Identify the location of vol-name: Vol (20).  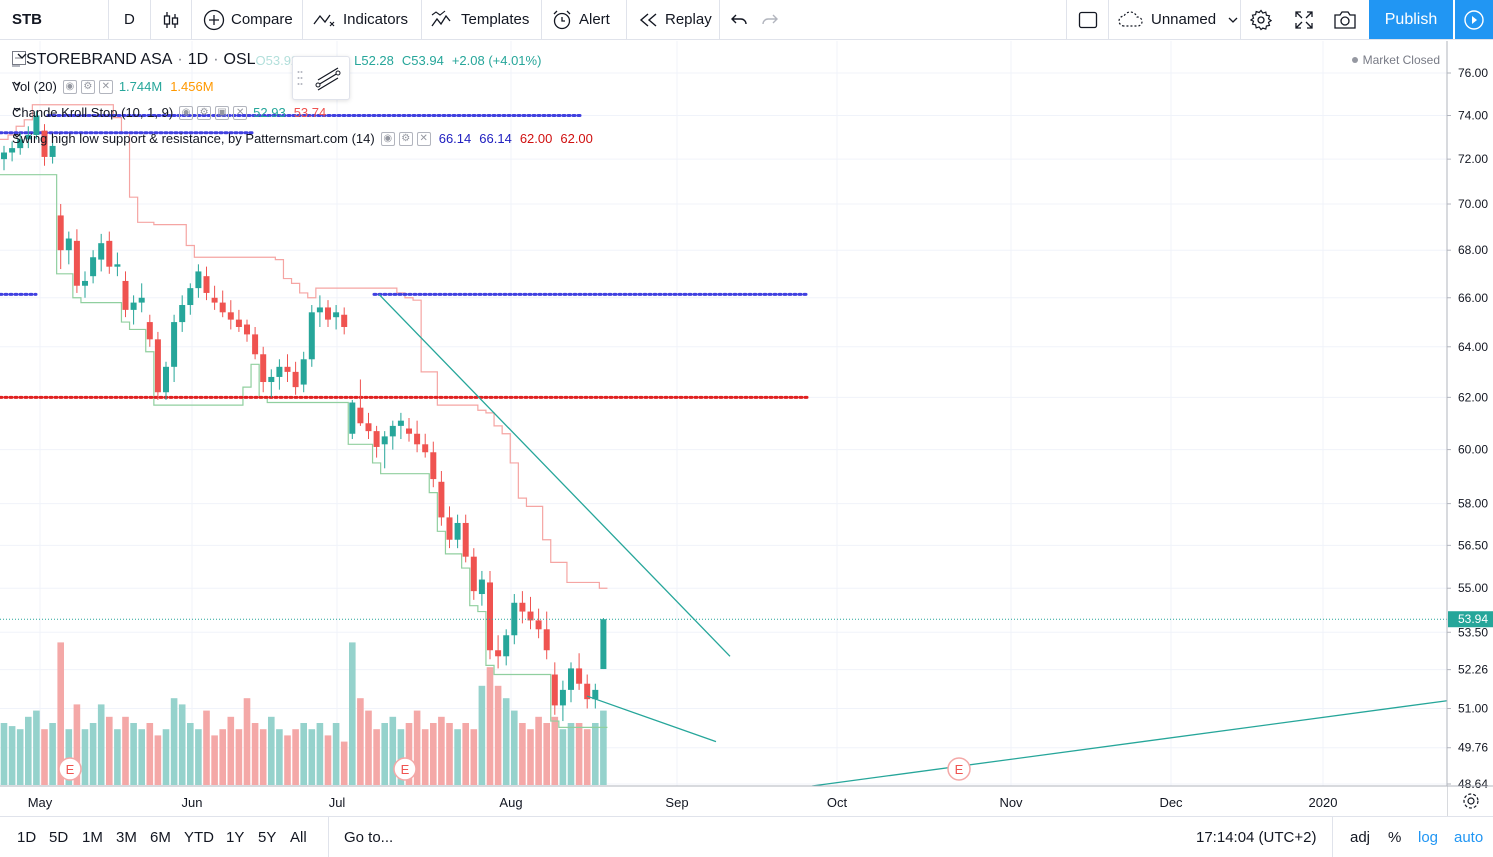
(34, 86).